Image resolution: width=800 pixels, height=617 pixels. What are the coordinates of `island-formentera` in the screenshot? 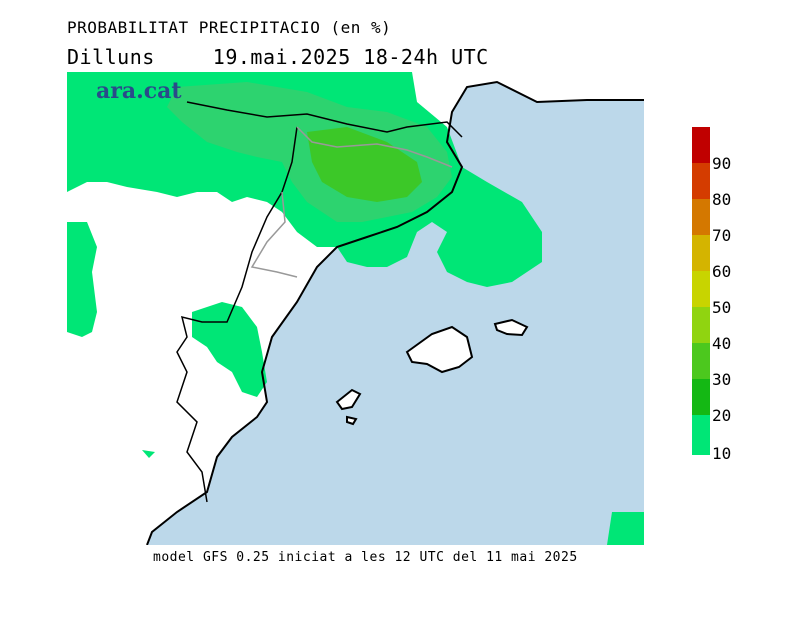 It's located at (352, 420).